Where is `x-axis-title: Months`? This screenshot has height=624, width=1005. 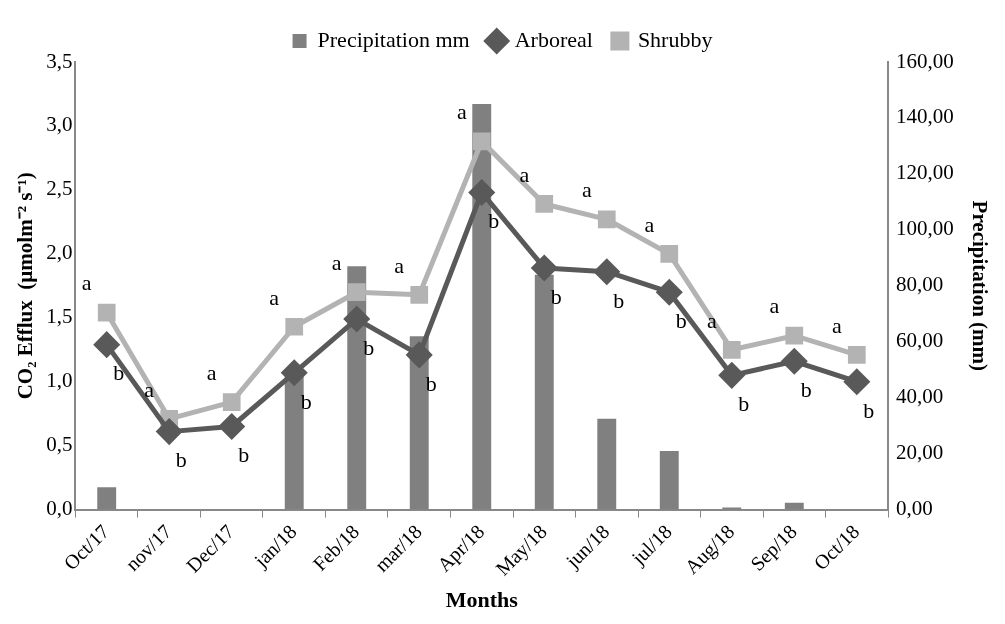 x-axis-title: Months is located at coordinates (482, 600).